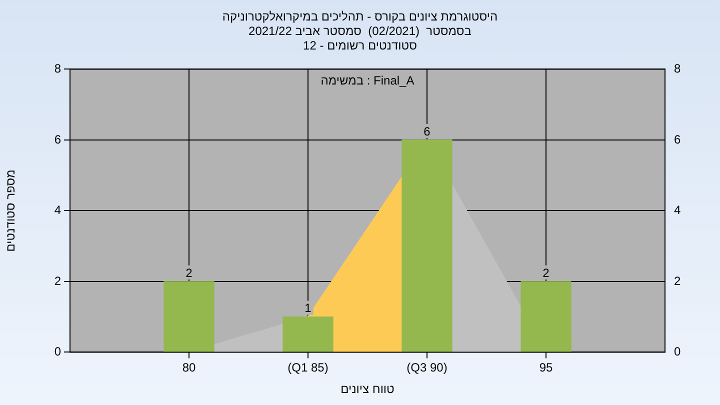  Describe the element at coordinates (58, 210) in the screenshot. I see `y-tick-label: 4` at that location.